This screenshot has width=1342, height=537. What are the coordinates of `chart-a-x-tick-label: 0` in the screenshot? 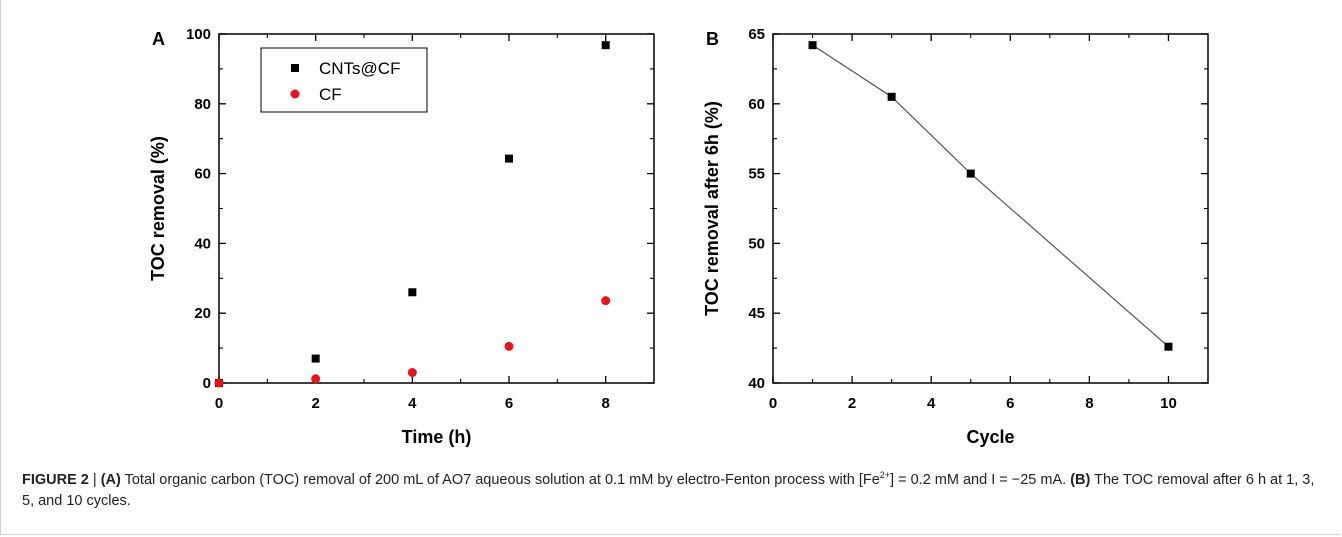 It's located at (219, 403).